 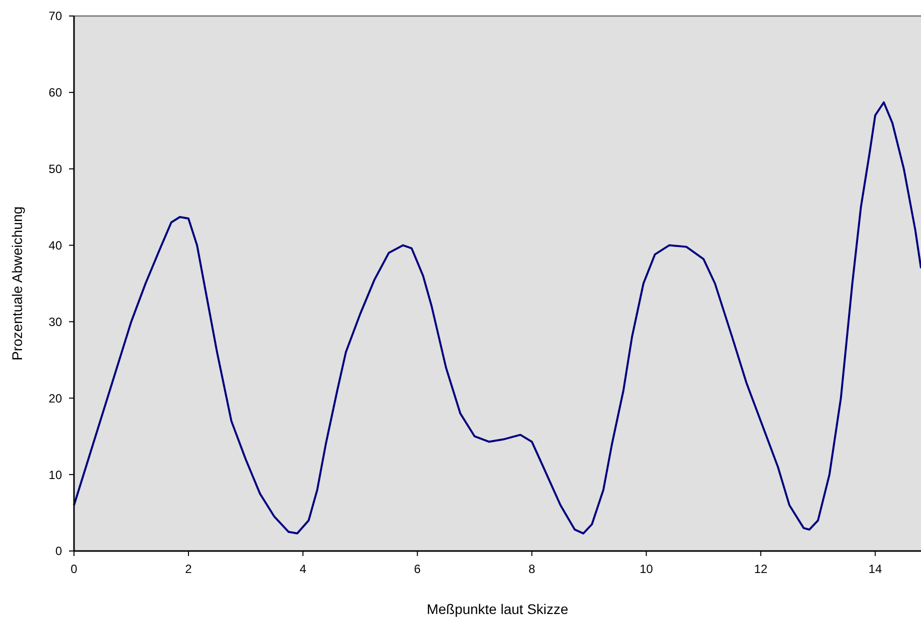 I want to click on y-tick-label: 0, so click(x=58, y=551).